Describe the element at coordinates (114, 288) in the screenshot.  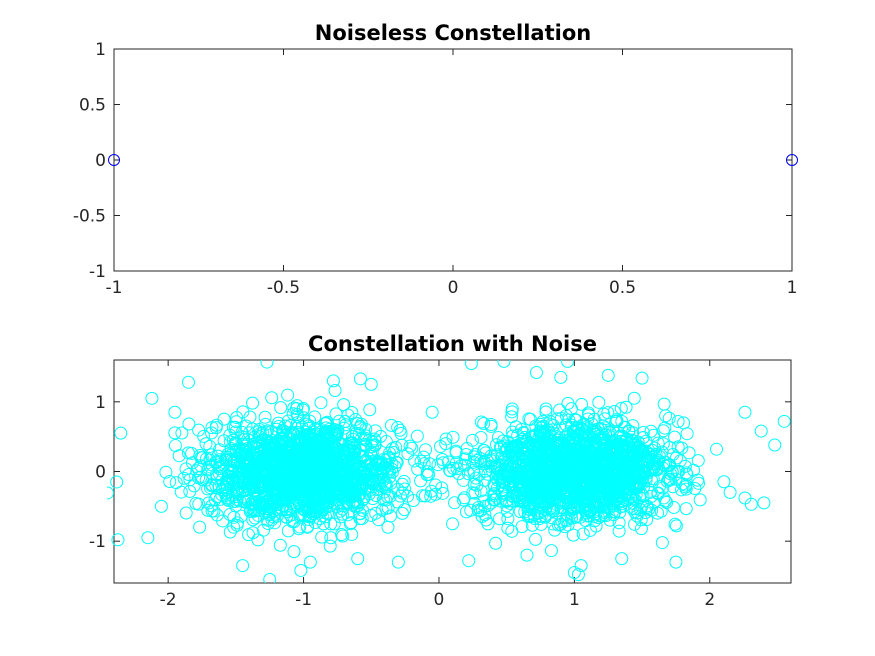
I see `x-tick-label: -1` at that location.